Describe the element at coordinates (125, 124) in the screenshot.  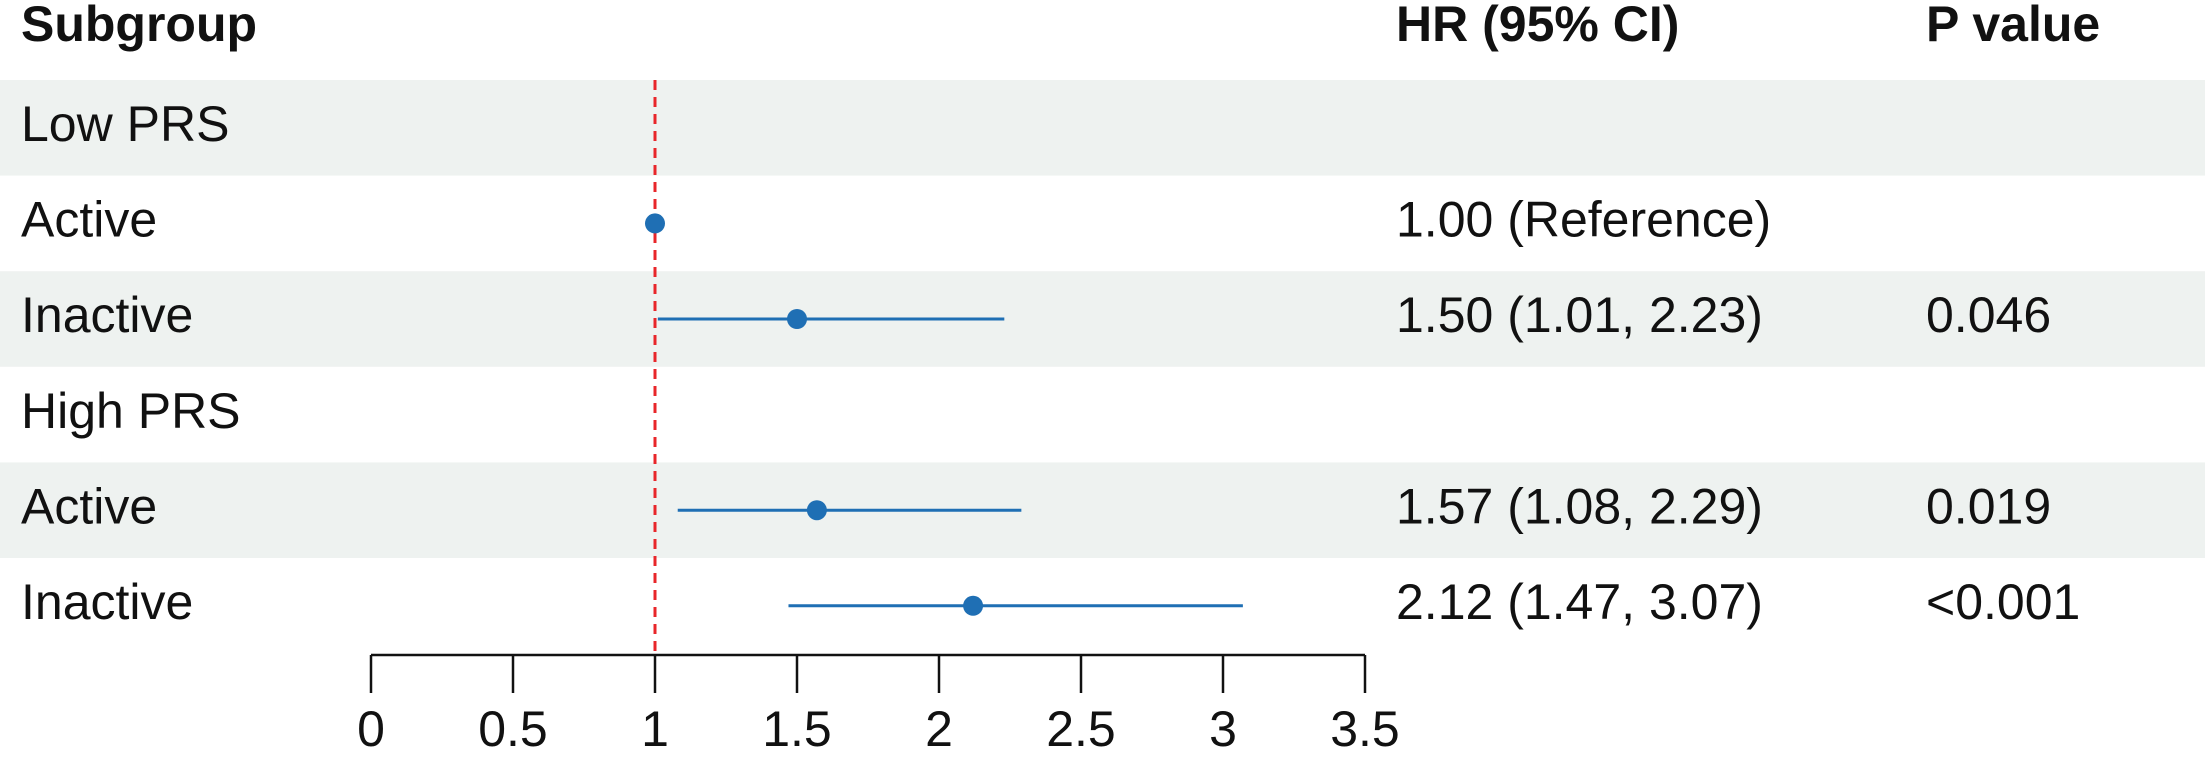
I see `row-label: Low PRS` at that location.